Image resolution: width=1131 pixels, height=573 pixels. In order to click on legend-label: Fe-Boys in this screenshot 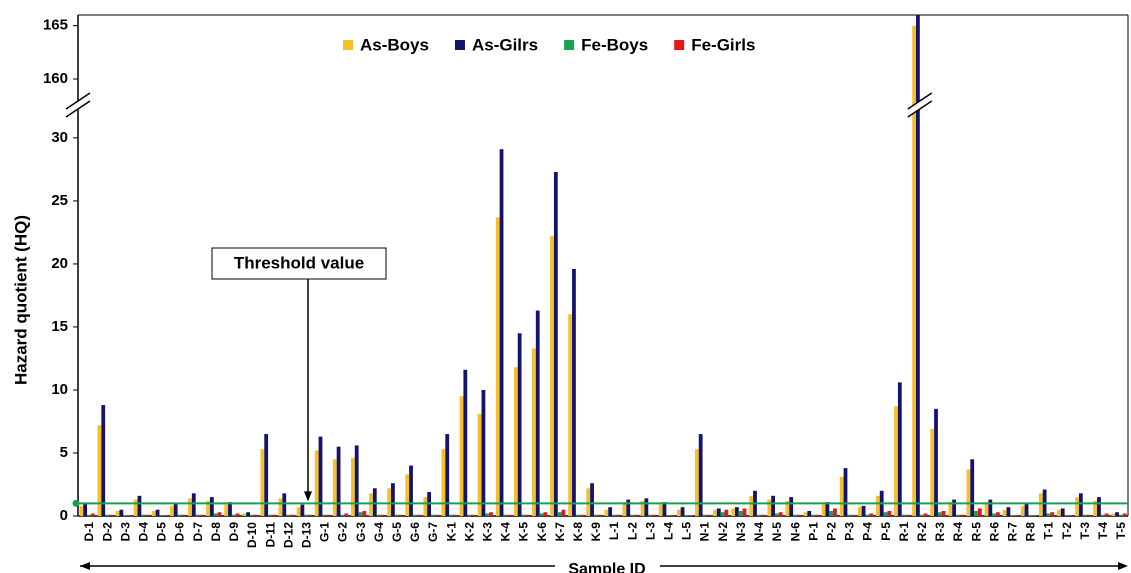, I will do `click(614, 44)`.